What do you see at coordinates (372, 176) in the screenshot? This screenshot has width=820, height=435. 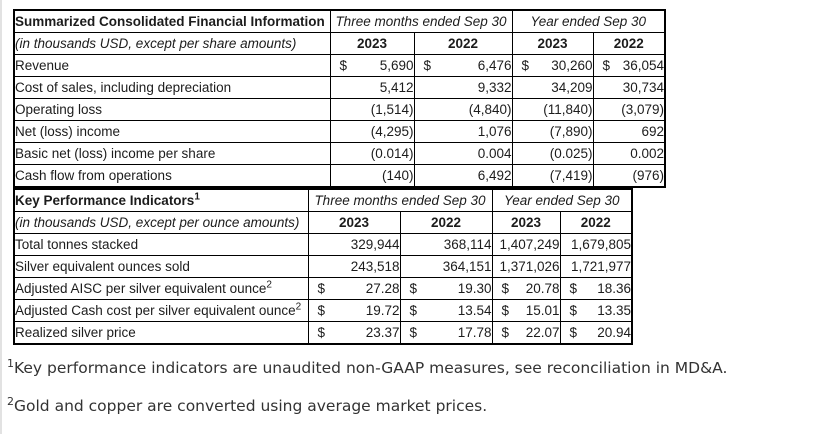 I see `cell-value: (140)` at bounding box center [372, 176].